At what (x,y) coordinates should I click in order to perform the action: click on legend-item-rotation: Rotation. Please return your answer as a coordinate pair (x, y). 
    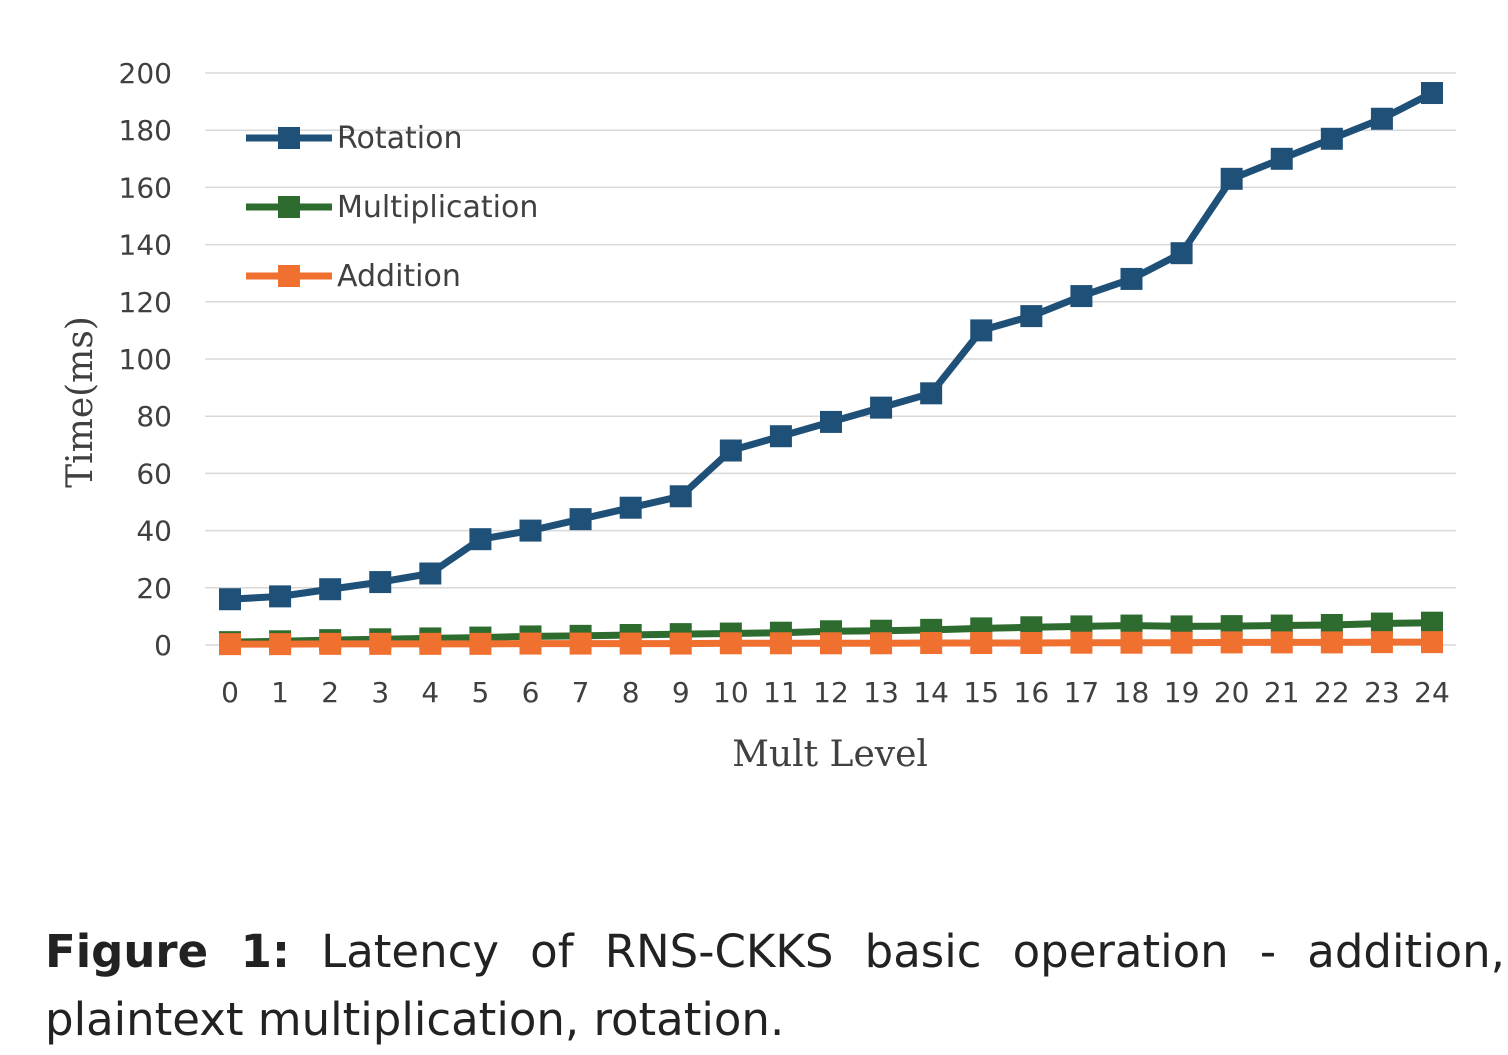
    Looking at the image, I should click on (354, 138).